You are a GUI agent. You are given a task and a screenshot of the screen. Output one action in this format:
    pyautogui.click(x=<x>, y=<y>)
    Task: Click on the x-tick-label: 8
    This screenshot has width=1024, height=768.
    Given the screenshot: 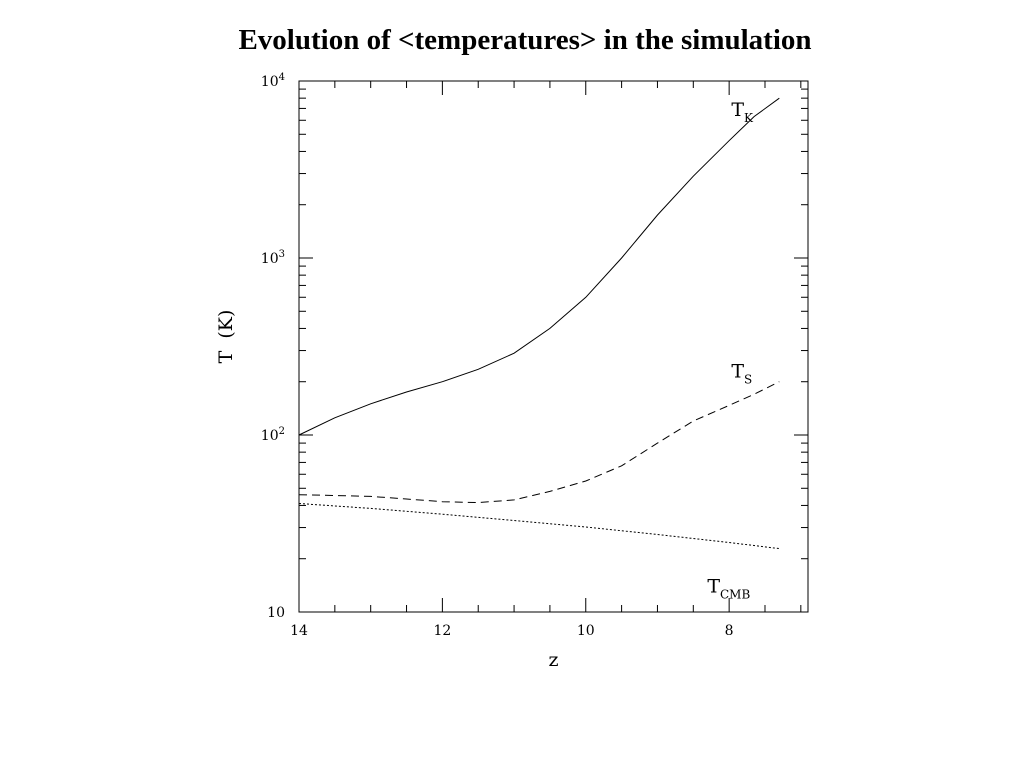 What is the action you would take?
    pyautogui.click(x=729, y=631)
    